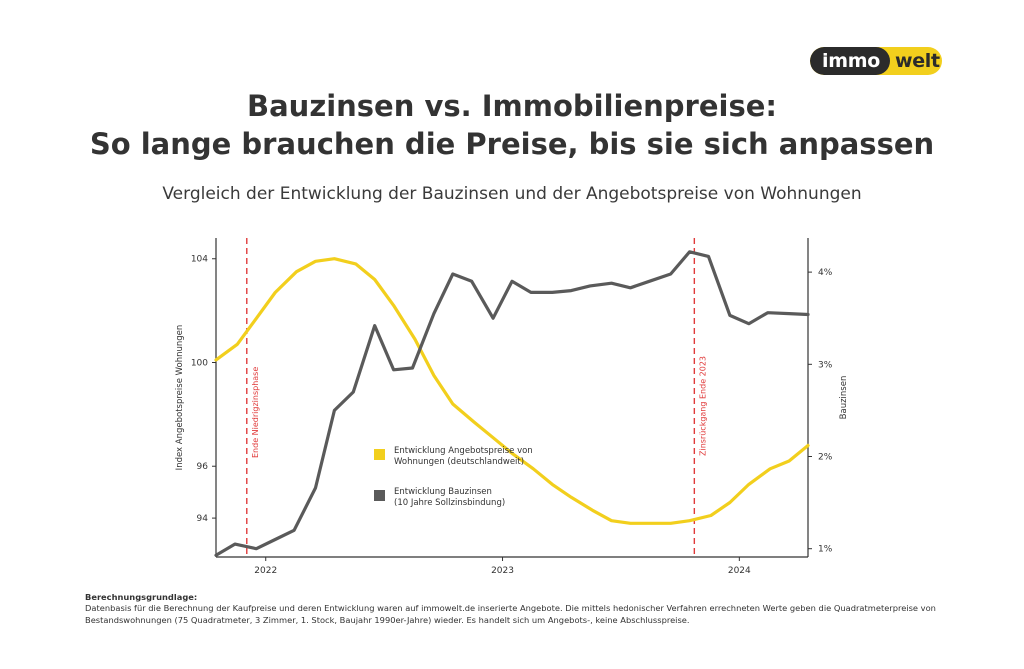 This screenshot has height=669, width=1024. I want to click on logo-right-text: welt, so click(917, 61).